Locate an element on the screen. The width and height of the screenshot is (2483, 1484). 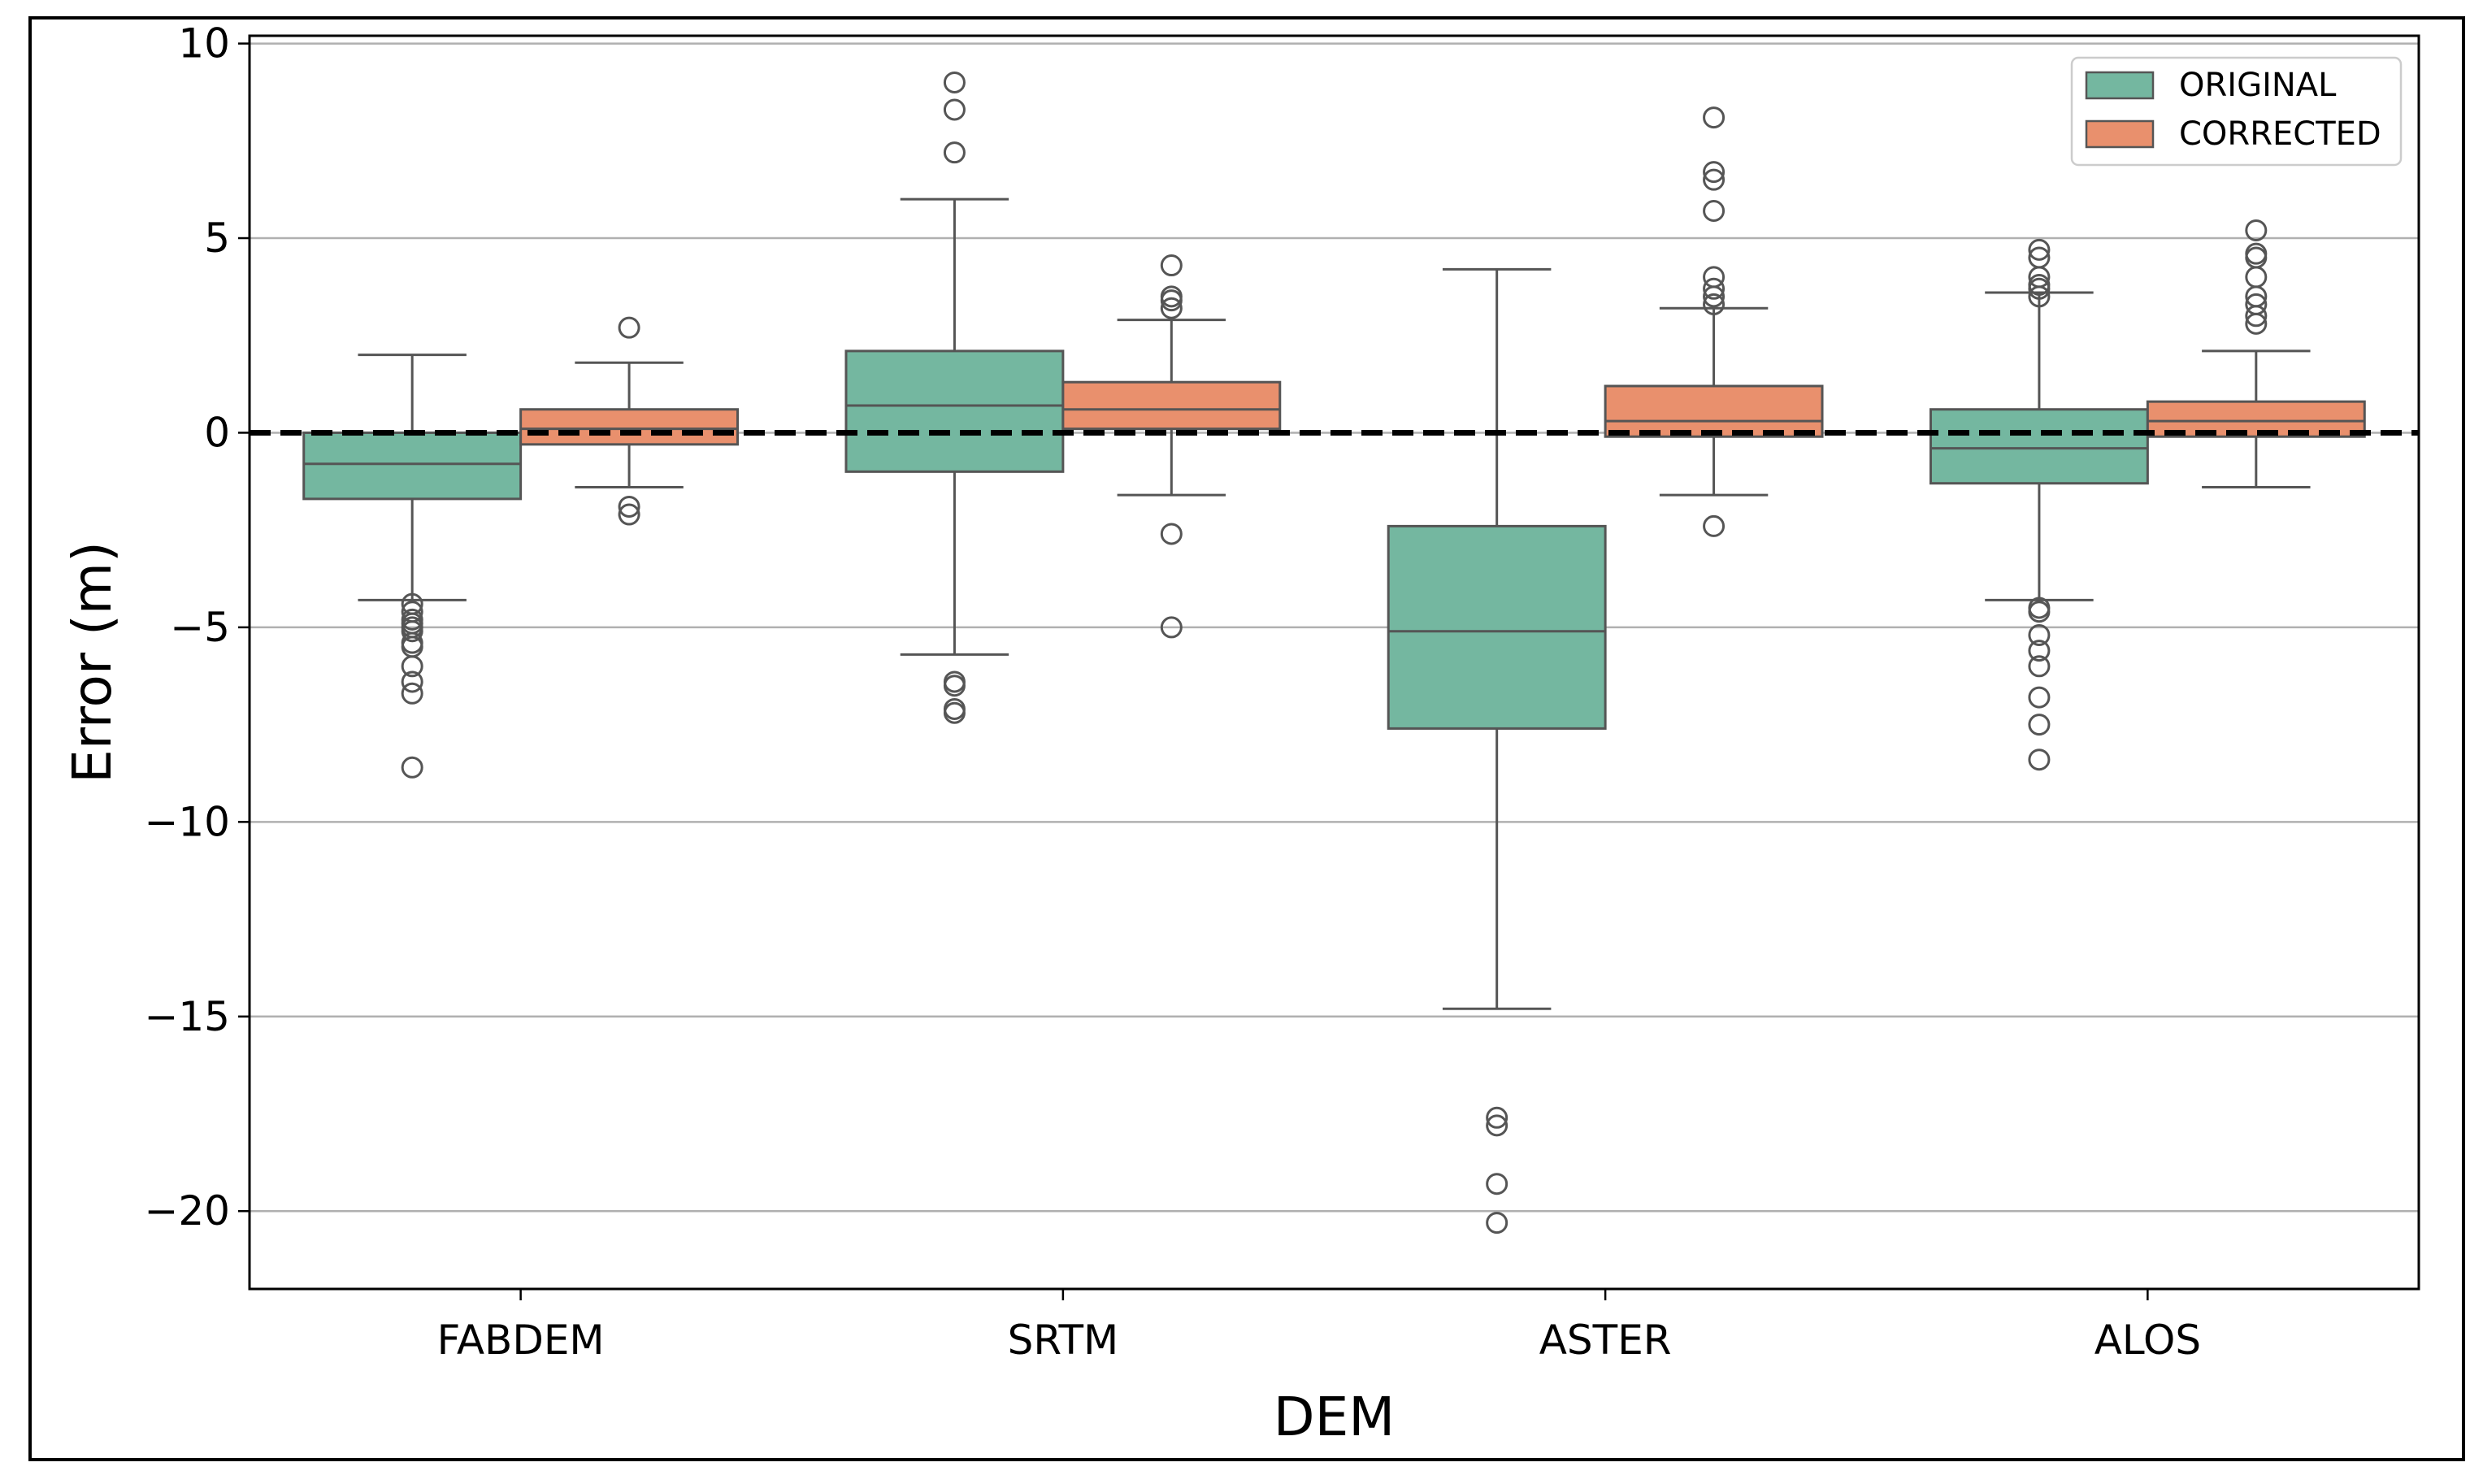
legend-label-original: ORIGINAL is located at coordinates (2258, 85).